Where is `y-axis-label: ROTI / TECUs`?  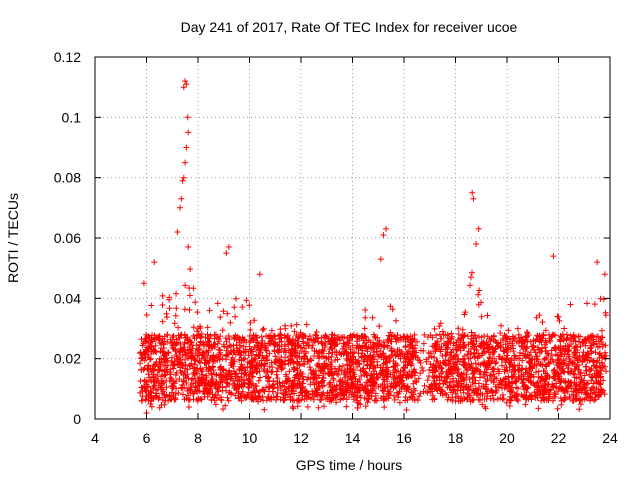 y-axis-label: ROTI / TECUs is located at coordinates (13, 238).